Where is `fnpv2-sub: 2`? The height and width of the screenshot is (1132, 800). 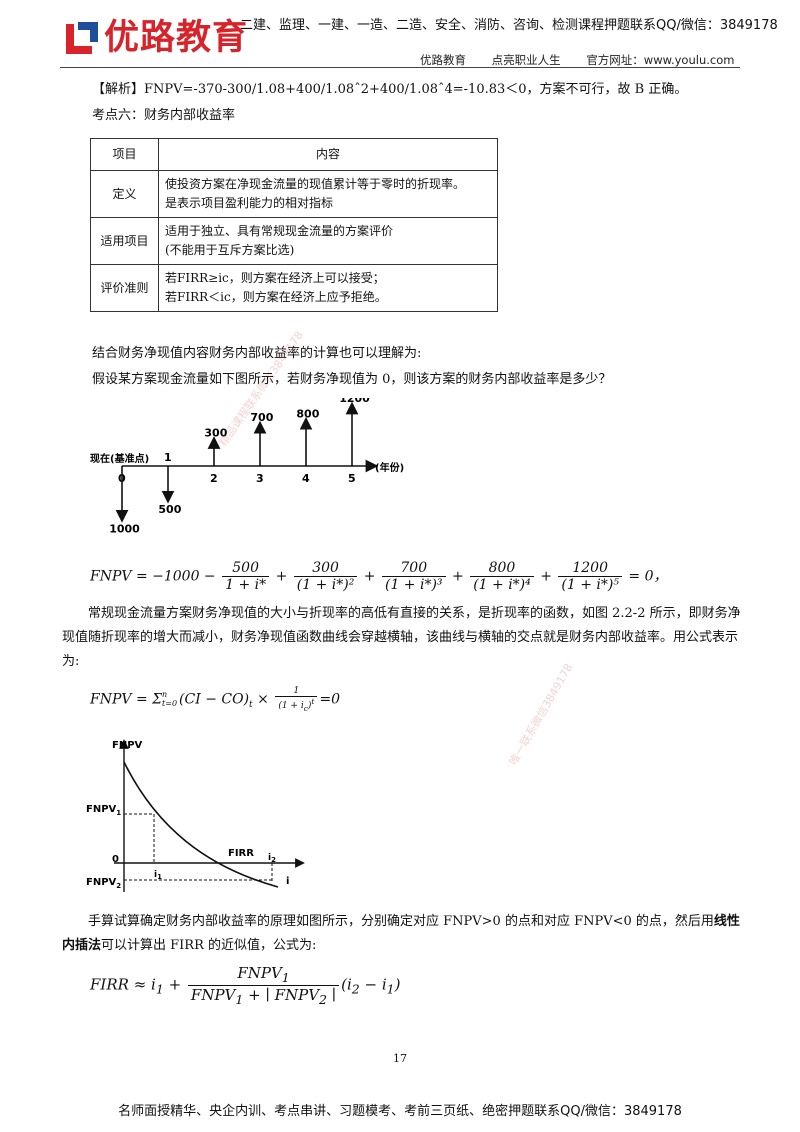 fnpv2-sub: 2 is located at coordinates (118, 886).